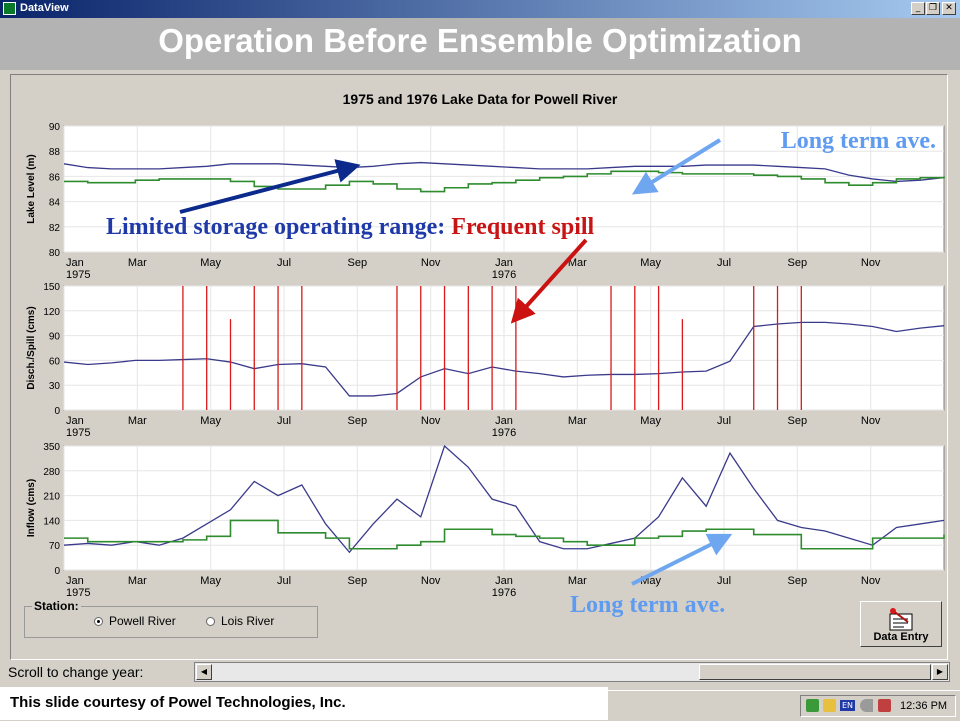  I want to click on clock: 12:36 PM, so click(924, 706).